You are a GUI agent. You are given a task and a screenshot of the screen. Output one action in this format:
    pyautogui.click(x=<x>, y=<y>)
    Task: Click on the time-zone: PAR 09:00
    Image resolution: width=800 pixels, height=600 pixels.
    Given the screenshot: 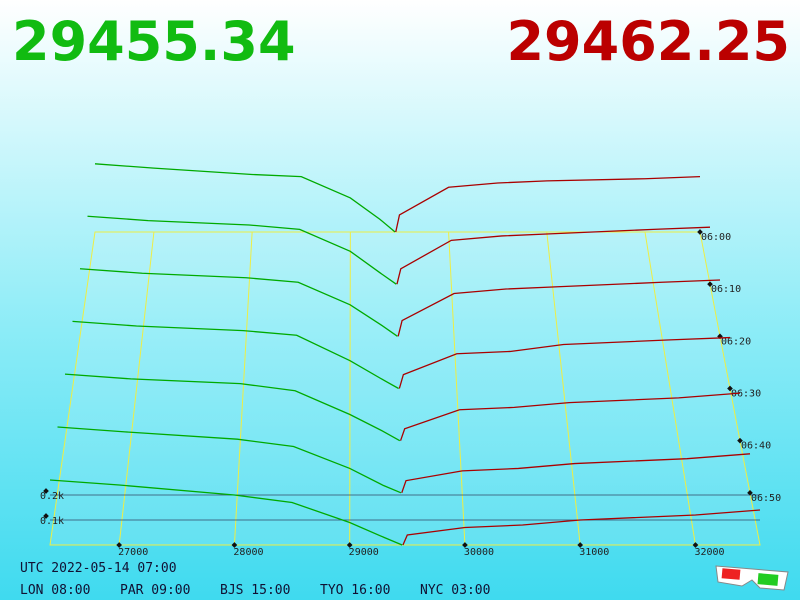 What is the action you would take?
    pyautogui.click(x=155, y=590)
    